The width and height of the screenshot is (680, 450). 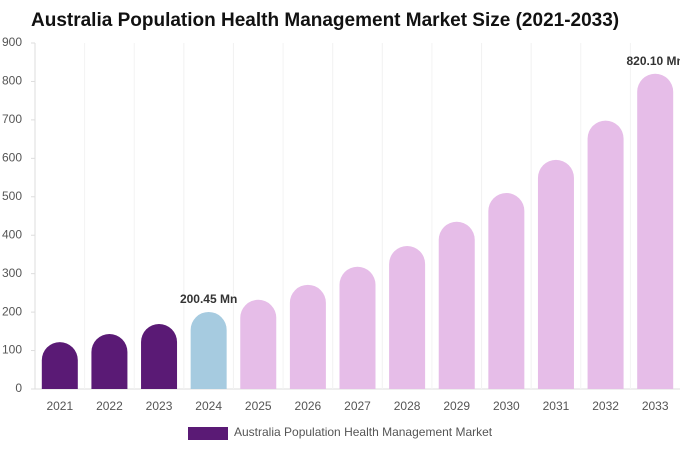 I want to click on y-tick-label: 200, so click(x=12, y=311).